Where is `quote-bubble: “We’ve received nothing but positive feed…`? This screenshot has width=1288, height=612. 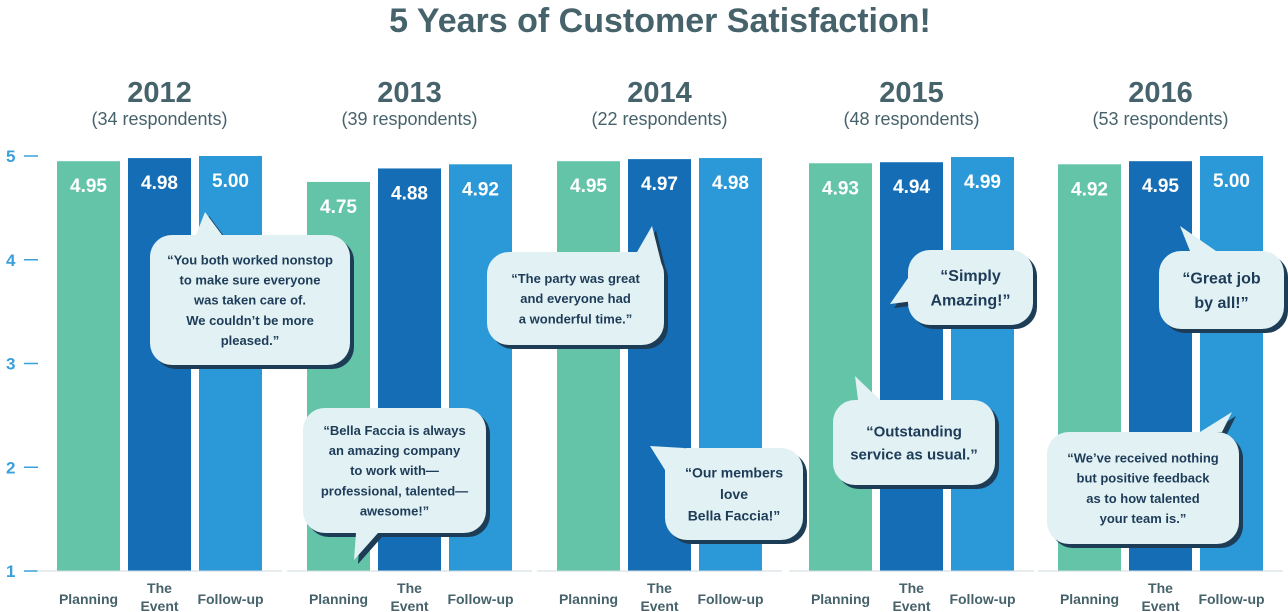
quote-bubble: “We’ve received nothing but positive feed… is located at coordinates (1145, 480).